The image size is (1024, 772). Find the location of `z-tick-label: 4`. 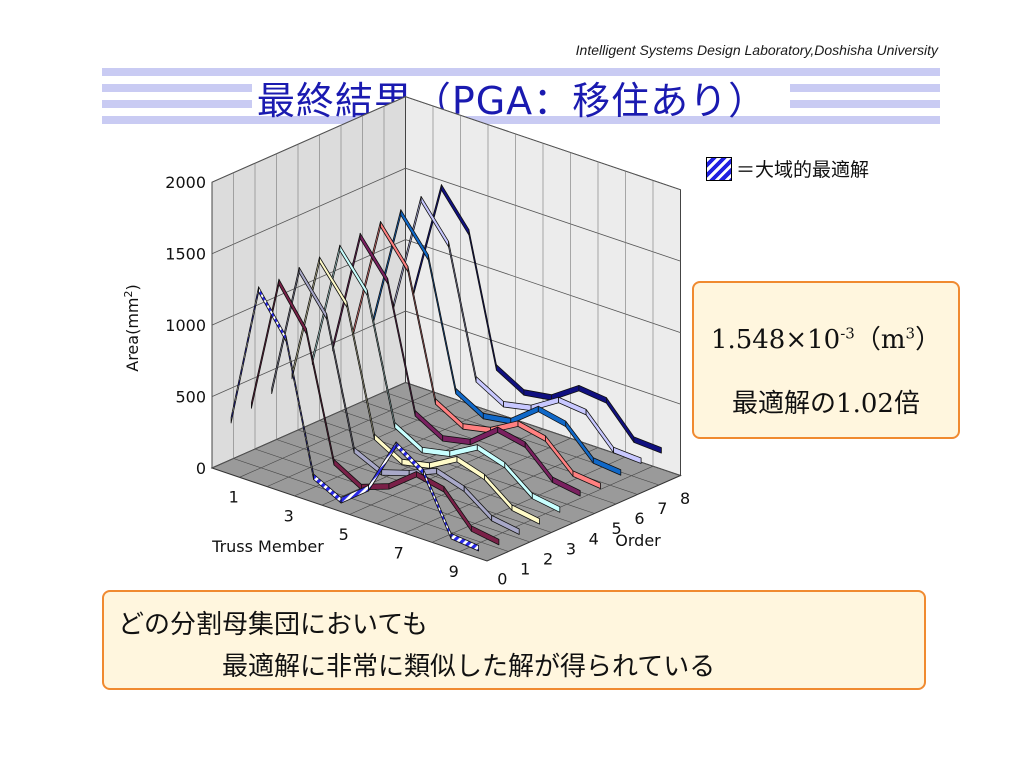

z-tick-label: 4 is located at coordinates (594, 538).